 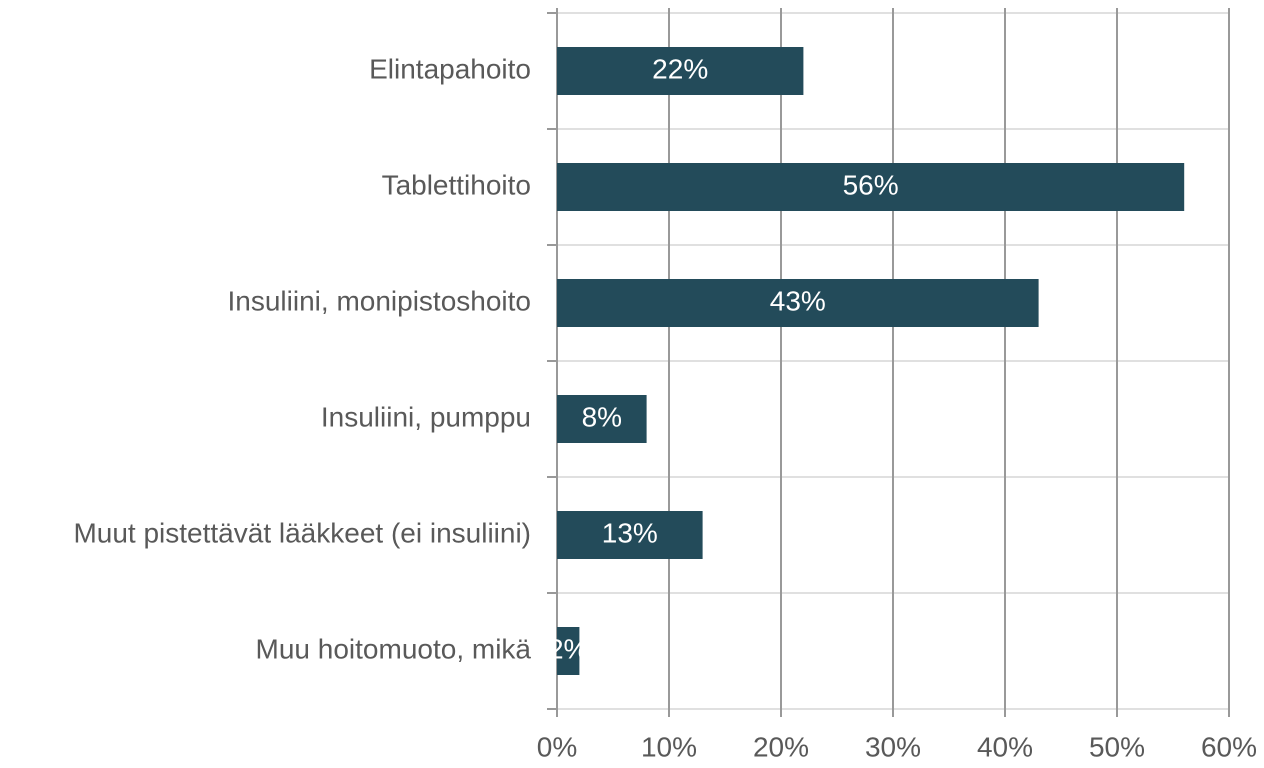 I want to click on y-tick-label: Insuliini, pumppu, so click(x=426, y=416).